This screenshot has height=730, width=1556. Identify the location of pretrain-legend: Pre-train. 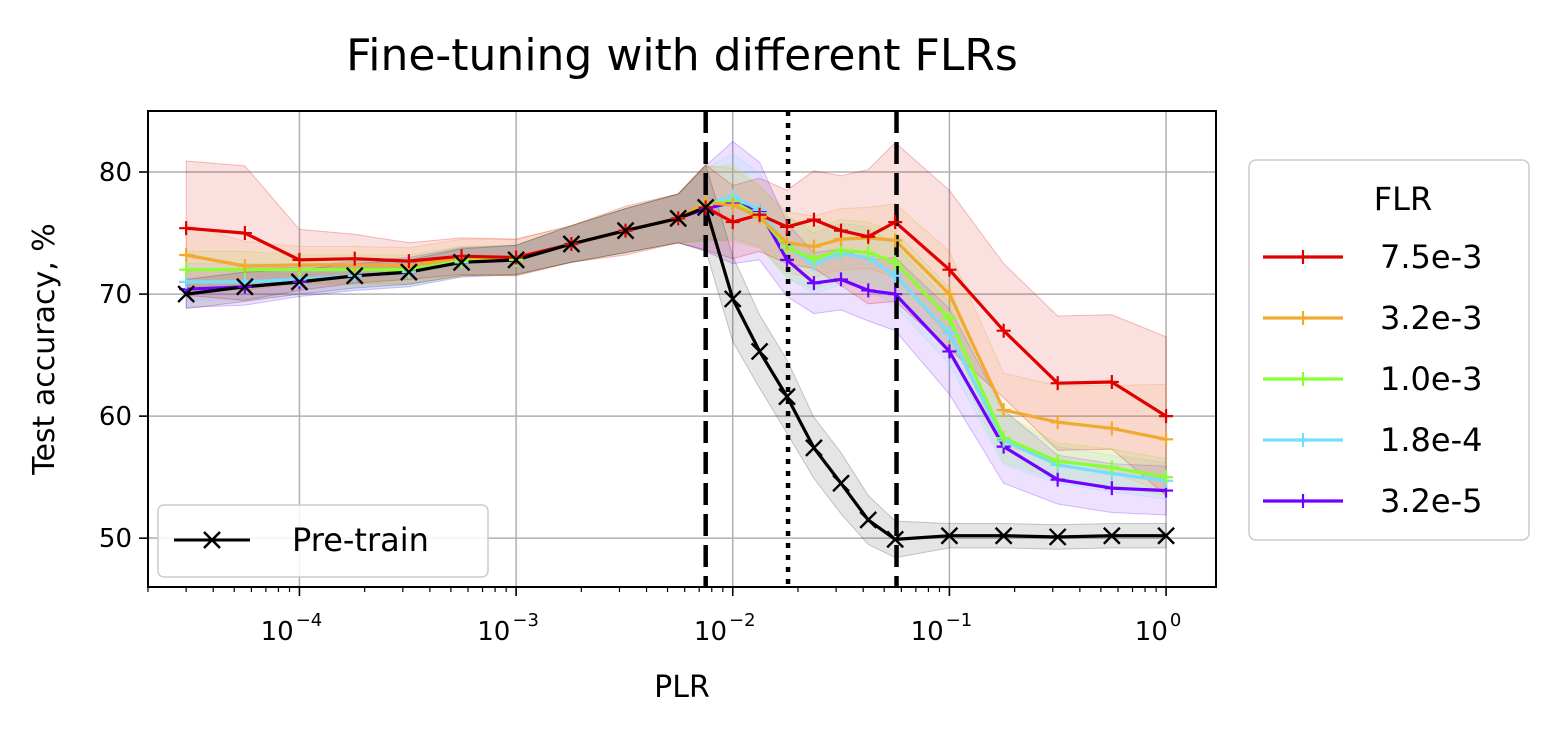
(323, 541).